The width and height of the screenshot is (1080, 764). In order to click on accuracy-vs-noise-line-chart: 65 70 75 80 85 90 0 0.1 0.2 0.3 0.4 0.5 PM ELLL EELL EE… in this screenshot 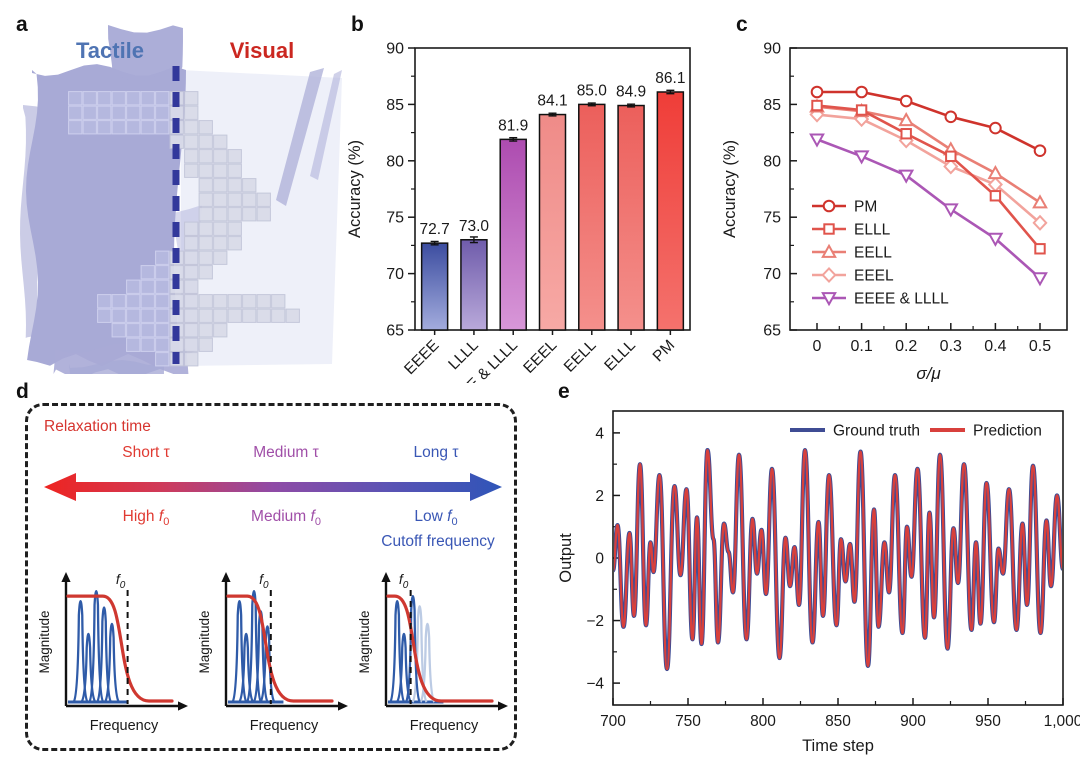, I will do `click(894, 212)`.